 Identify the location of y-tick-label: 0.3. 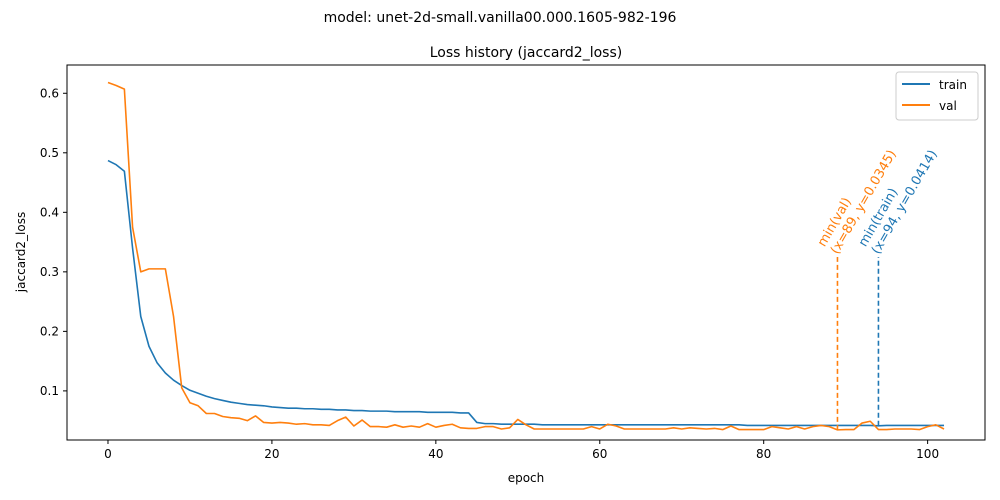
(49, 272).